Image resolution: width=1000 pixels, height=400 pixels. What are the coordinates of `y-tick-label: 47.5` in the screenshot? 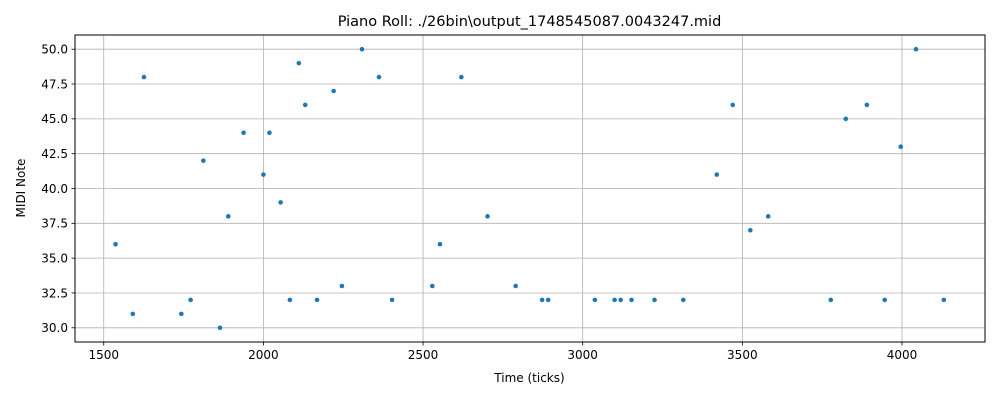 It's located at (54, 84).